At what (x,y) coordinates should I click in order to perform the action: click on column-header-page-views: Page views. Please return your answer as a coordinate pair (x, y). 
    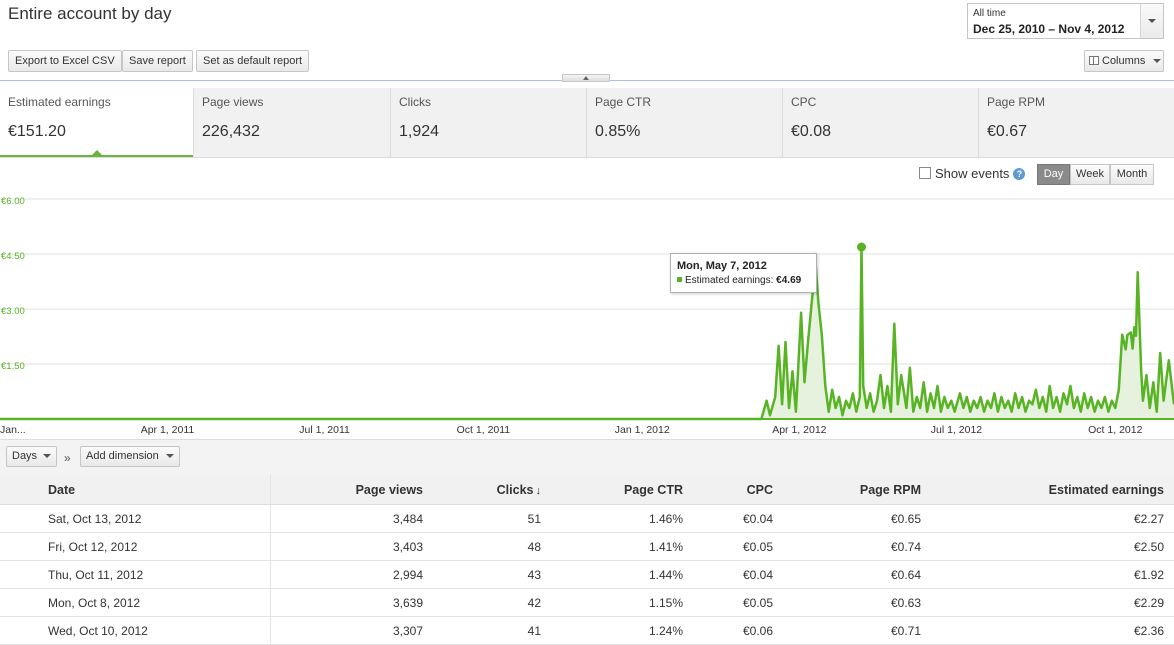
    Looking at the image, I should click on (346, 490).